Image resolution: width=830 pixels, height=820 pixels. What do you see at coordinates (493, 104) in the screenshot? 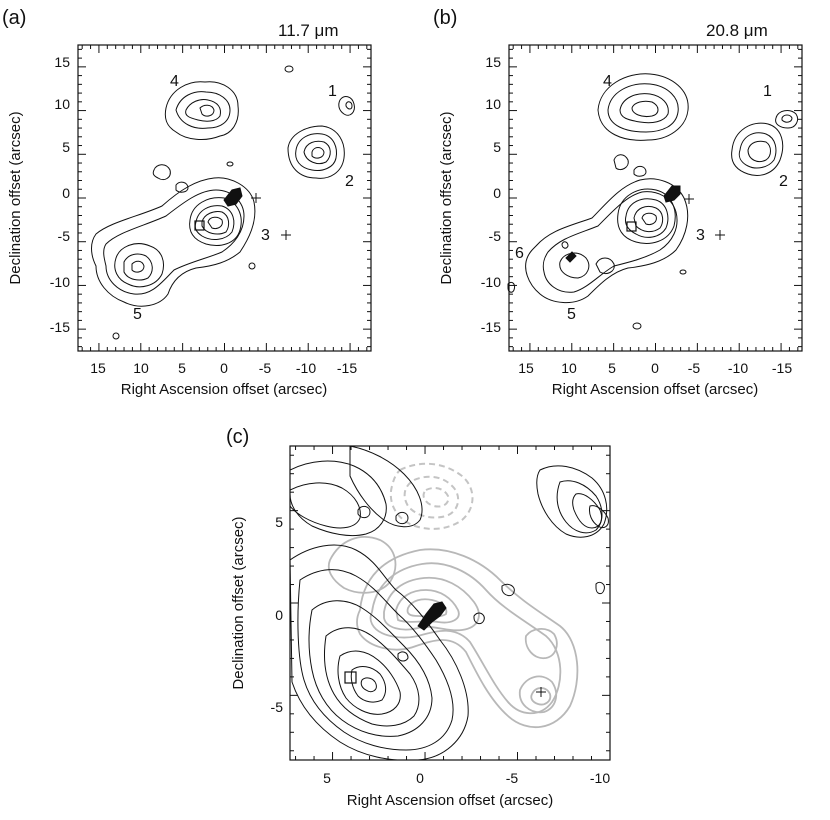
I see `panel-b-ytick: 10` at bounding box center [493, 104].